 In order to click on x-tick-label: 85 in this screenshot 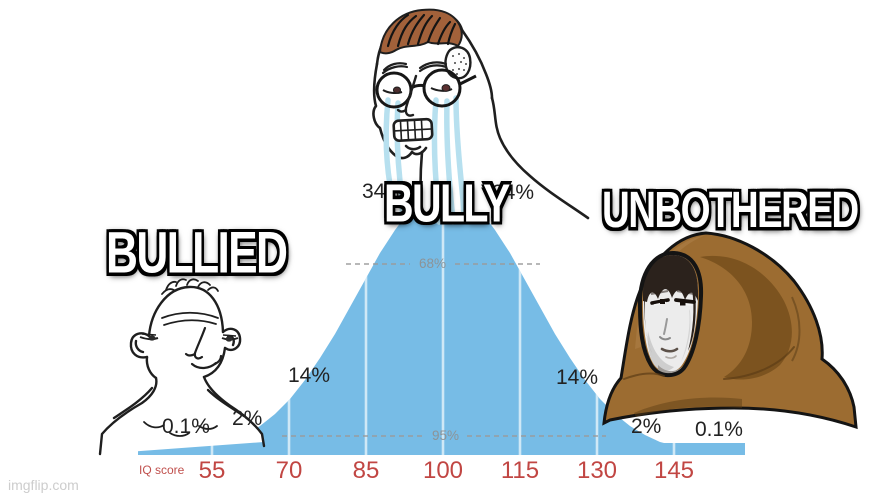, I will do `click(366, 470)`.